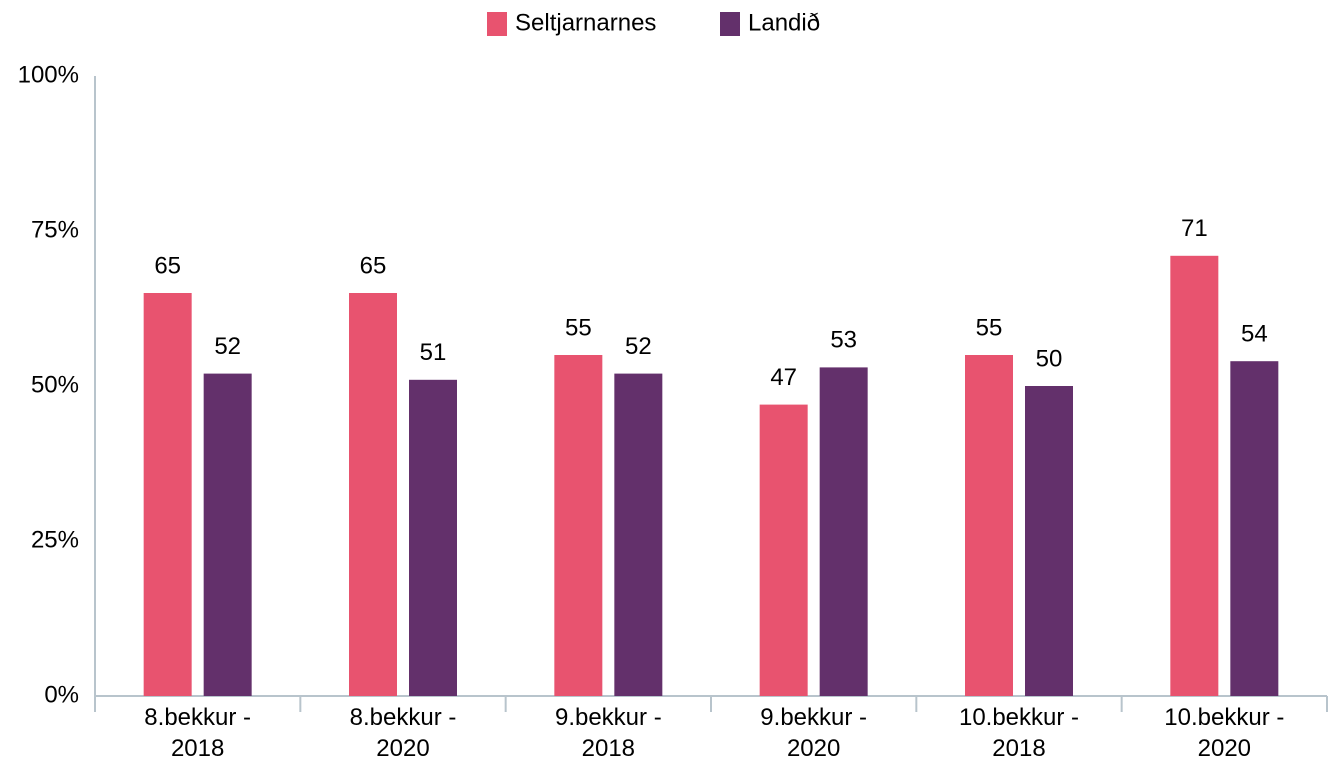 The width and height of the screenshot is (1337, 764). Describe the element at coordinates (61, 694) in the screenshot. I see `y-tick-label: 0%` at that location.